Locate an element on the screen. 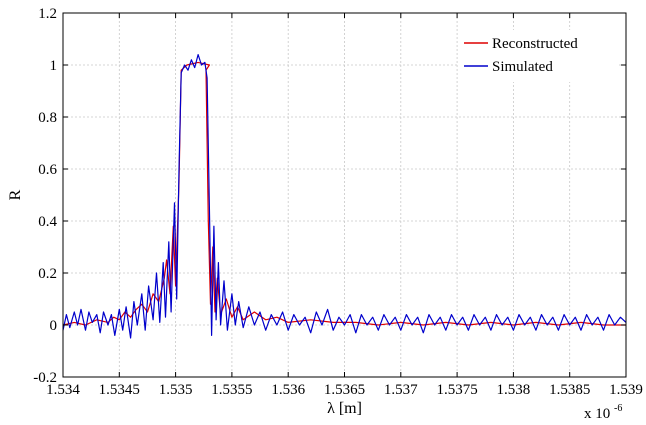 This screenshot has width=646, height=425. x-tick-label: 1.5375 is located at coordinates (456, 390).